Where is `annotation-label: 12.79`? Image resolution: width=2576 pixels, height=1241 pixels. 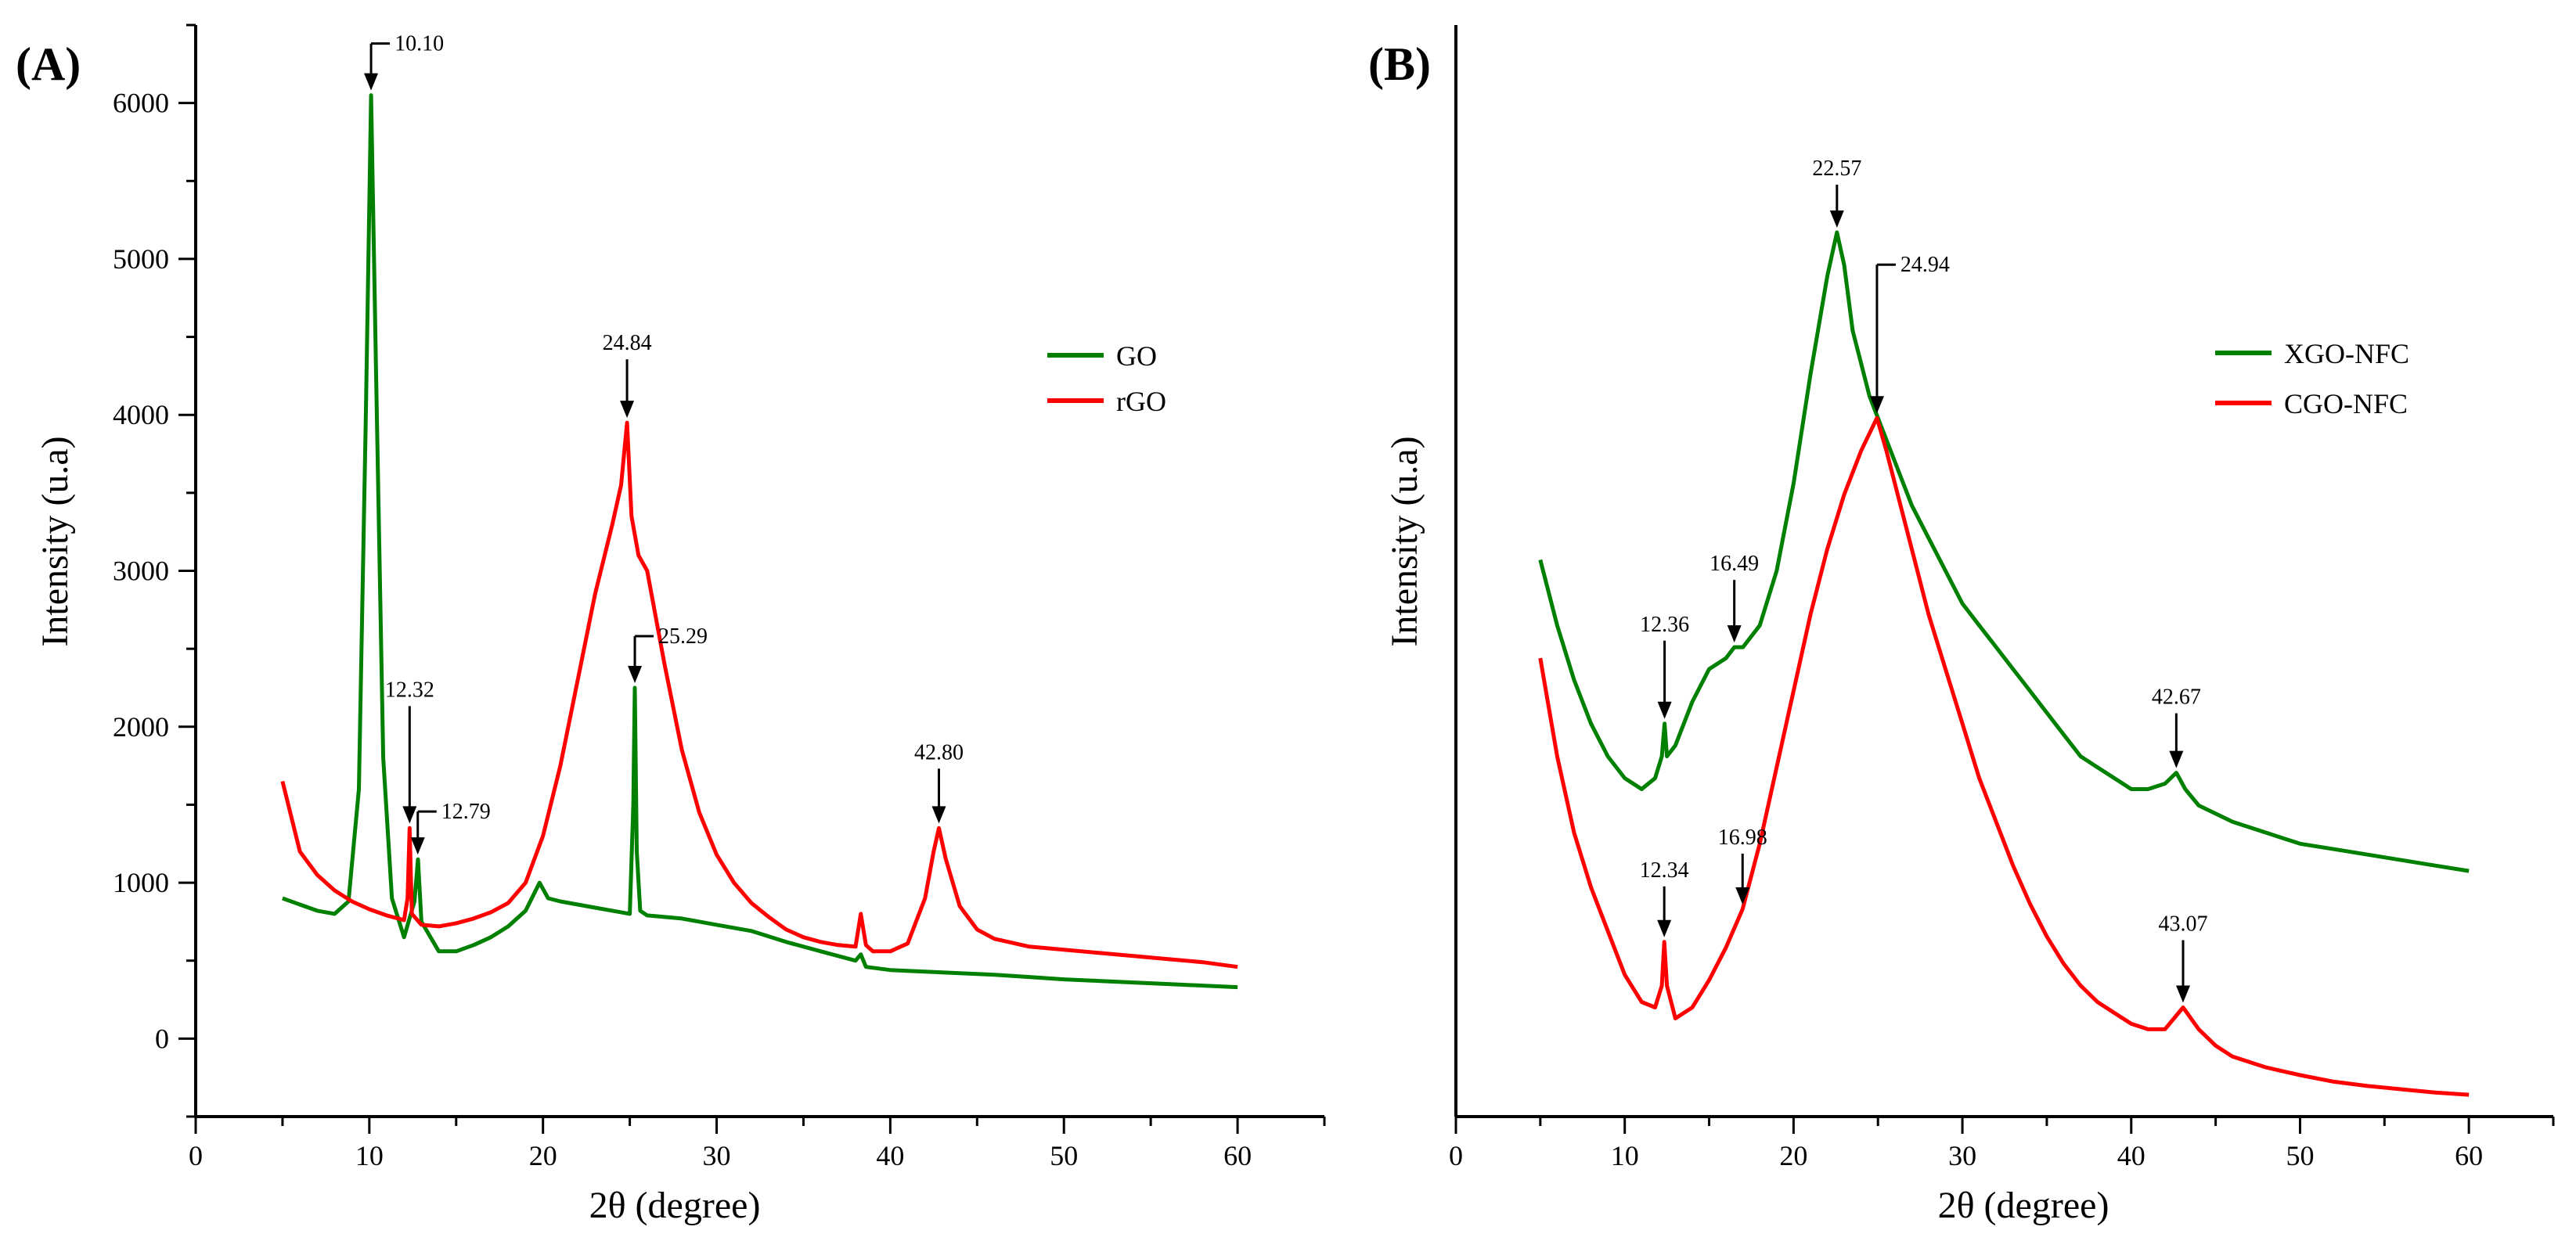 annotation-label: 12.79 is located at coordinates (466, 812).